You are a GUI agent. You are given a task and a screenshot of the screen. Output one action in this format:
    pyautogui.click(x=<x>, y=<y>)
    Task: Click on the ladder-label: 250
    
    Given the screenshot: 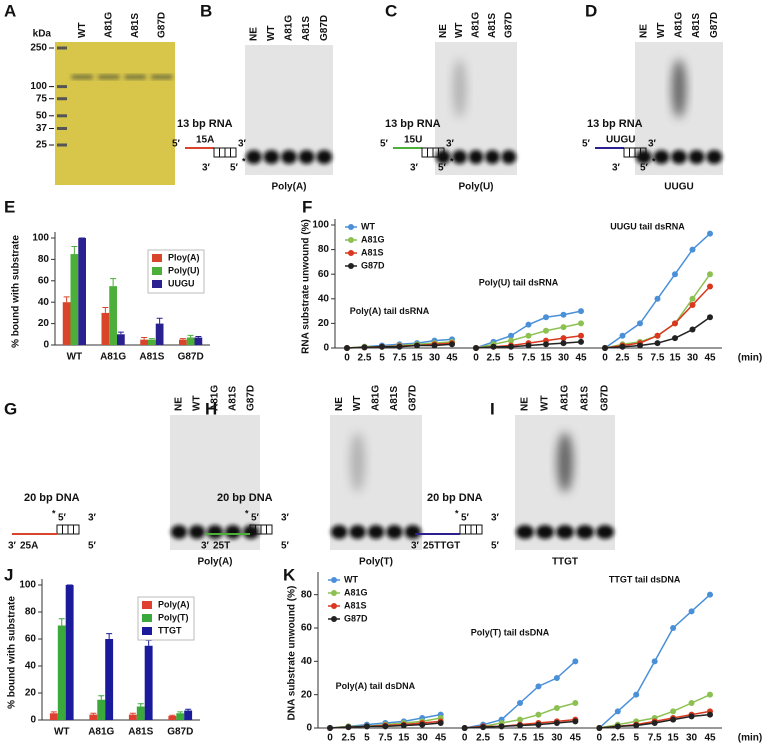 What is the action you would take?
    pyautogui.click(x=38, y=48)
    